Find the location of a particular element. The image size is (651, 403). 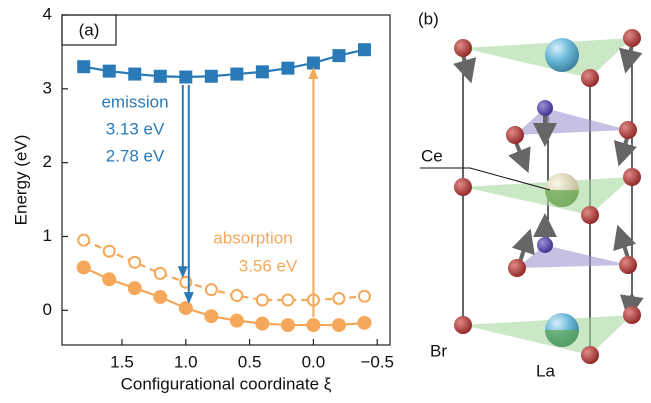

x-axis-title: Configurational coordinate ξ is located at coordinates (226, 383).